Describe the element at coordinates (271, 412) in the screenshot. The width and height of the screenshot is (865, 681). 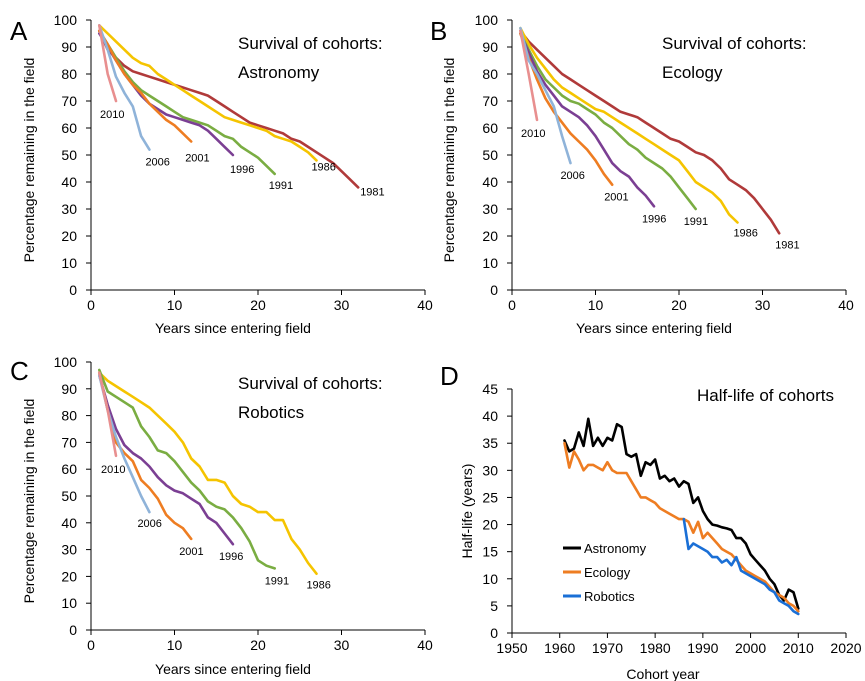
I see `chart-subtitle: Robotics` at that location.